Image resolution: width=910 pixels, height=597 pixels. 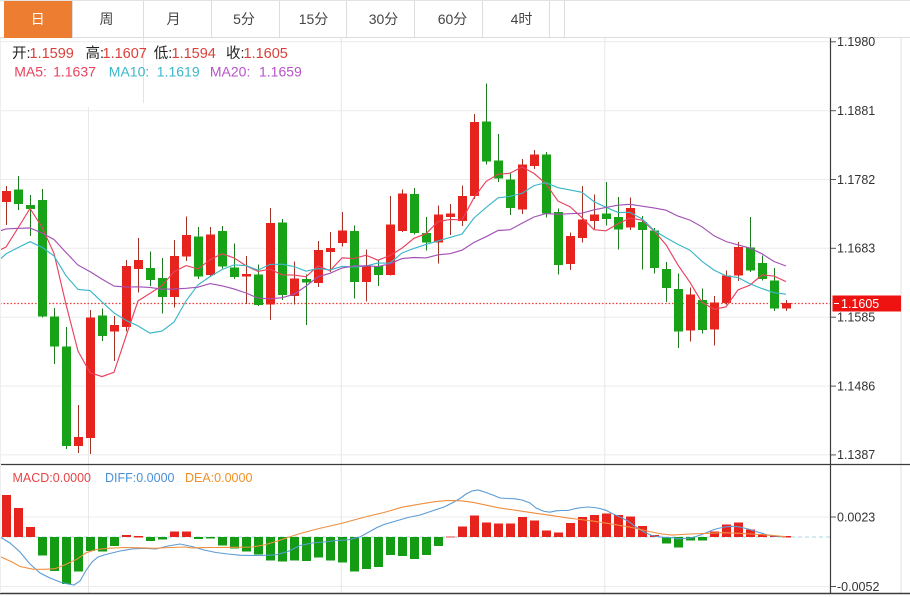 What do you see at coordinates (856, 42) in the screenshot?
I see `svg-text: 1.1980` at bounding box center [856, 42].